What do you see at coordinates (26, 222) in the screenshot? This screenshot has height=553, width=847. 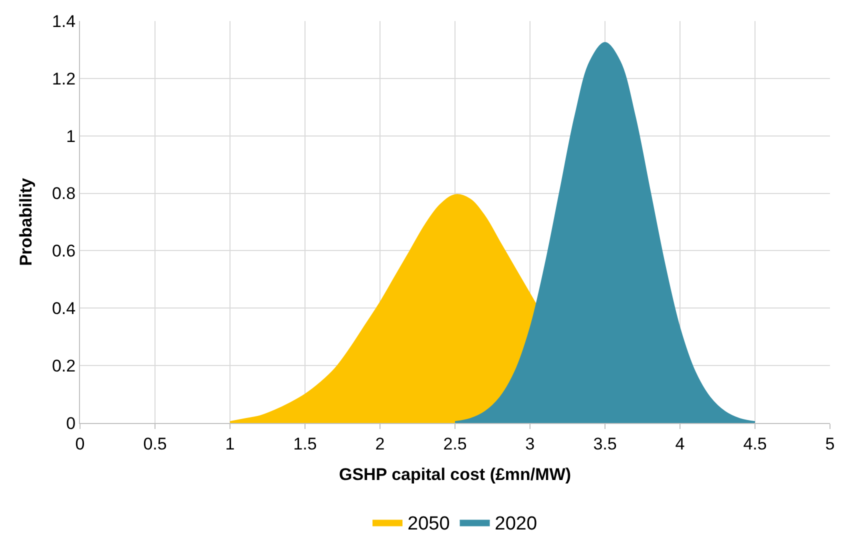 I see `y-axis-title: Probability` at bounding box center [26, 222].